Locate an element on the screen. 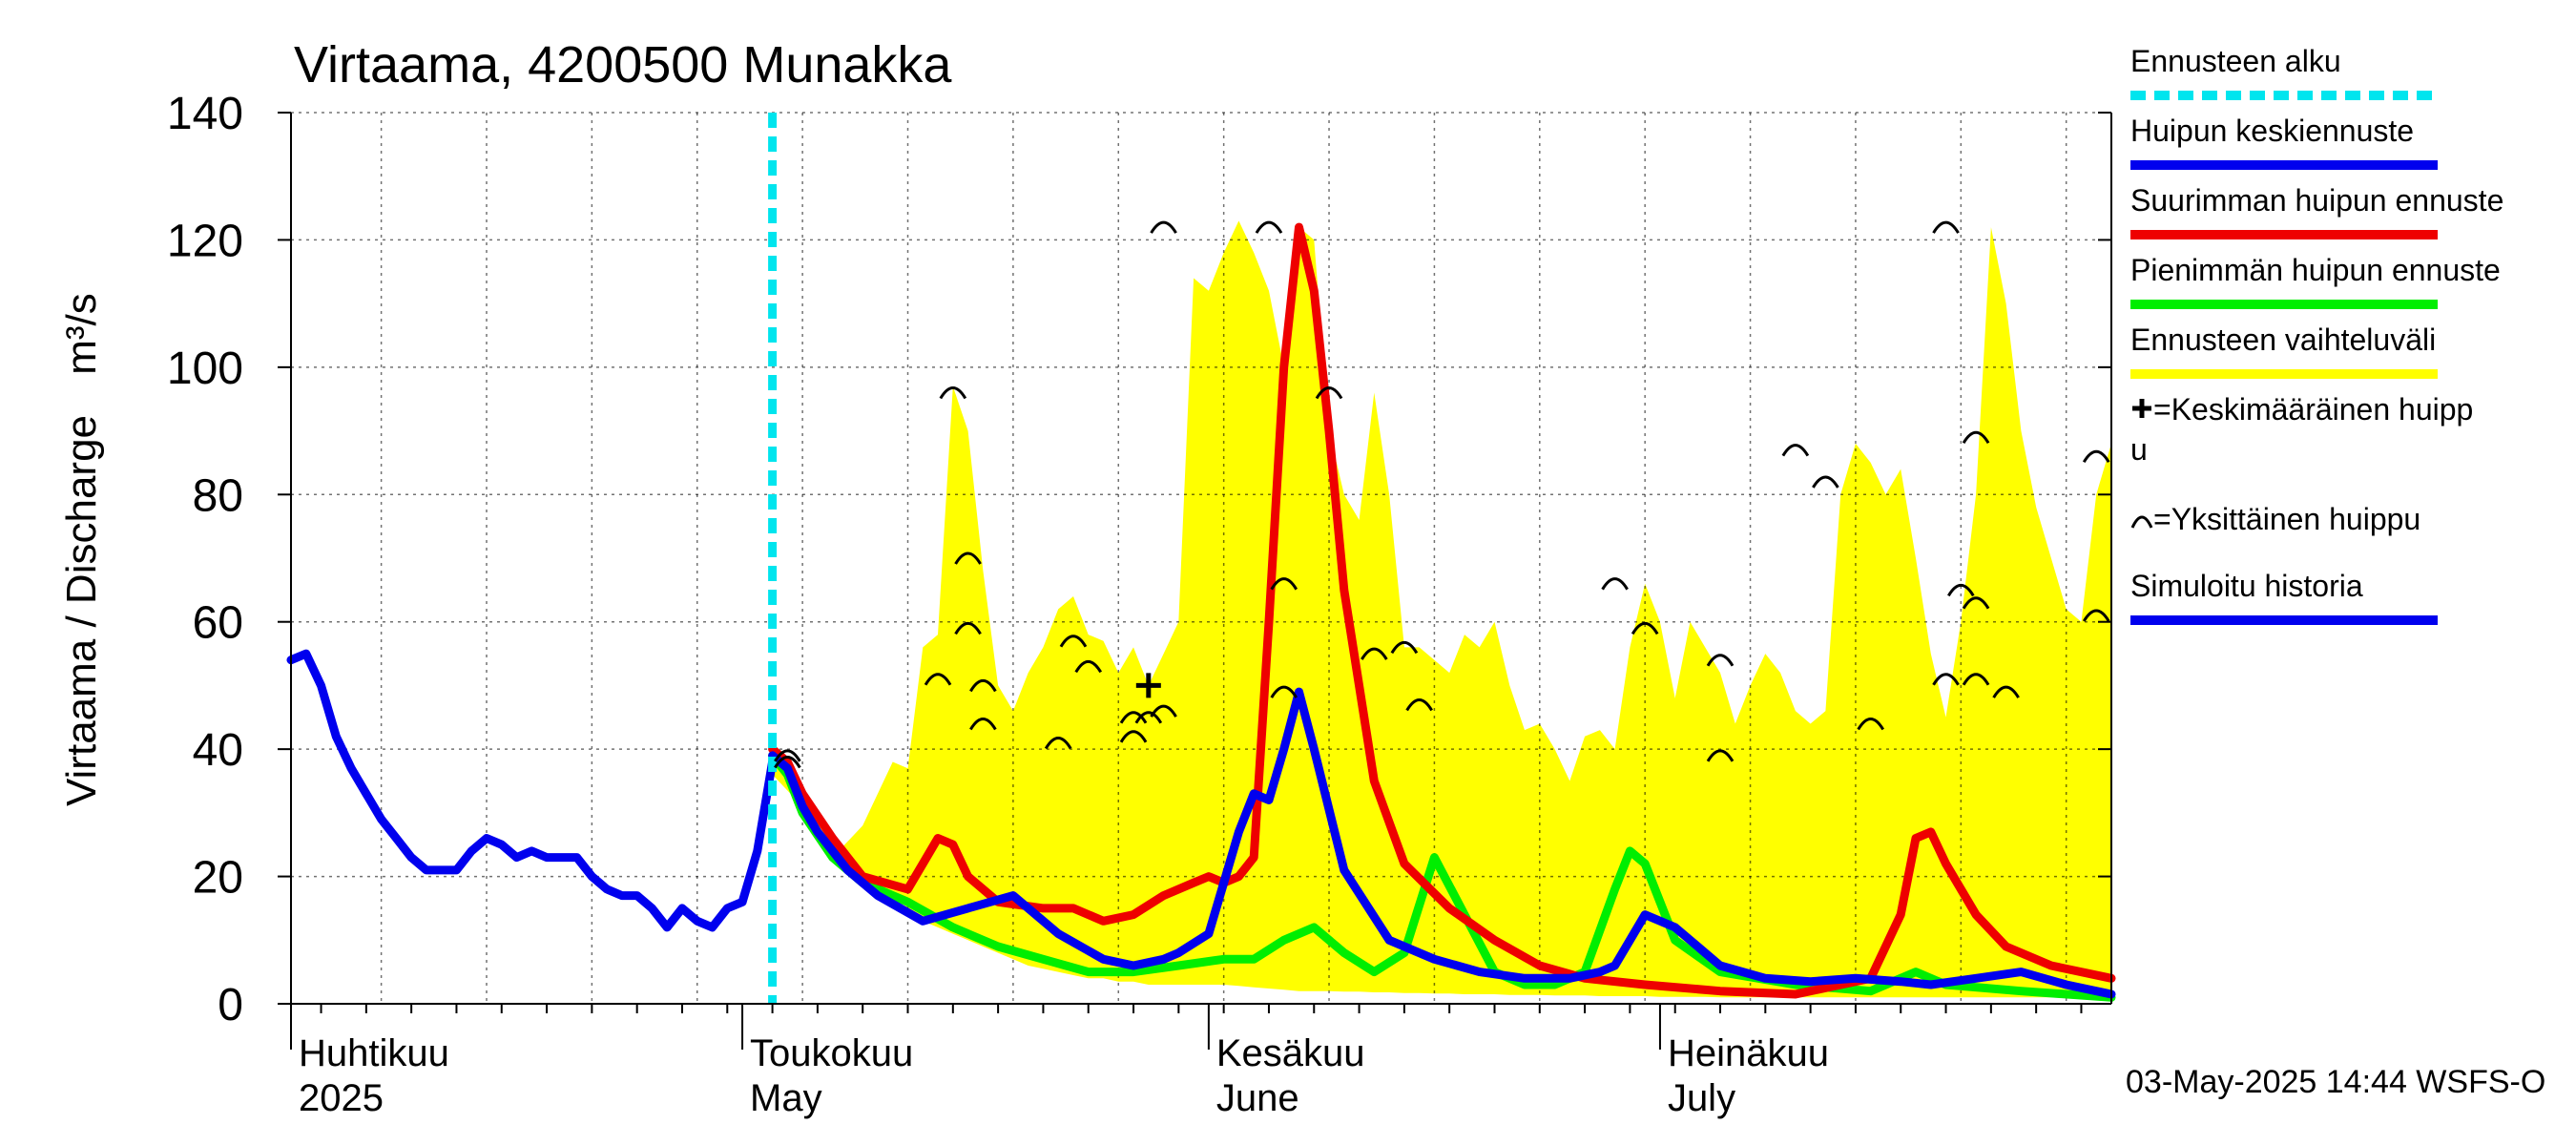 This screenshot has height=1145, width=2576. series-simuloitu-historia is located at coordinates (532, 790).